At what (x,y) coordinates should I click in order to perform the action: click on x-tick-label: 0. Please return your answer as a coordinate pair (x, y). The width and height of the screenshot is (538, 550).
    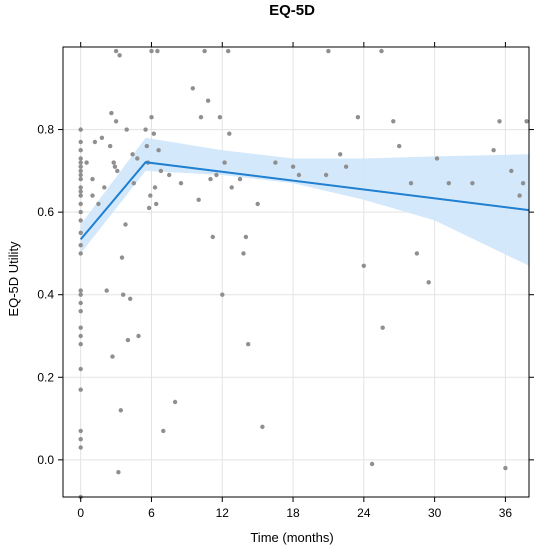
    Looking at the image, I should click on (80, 513).